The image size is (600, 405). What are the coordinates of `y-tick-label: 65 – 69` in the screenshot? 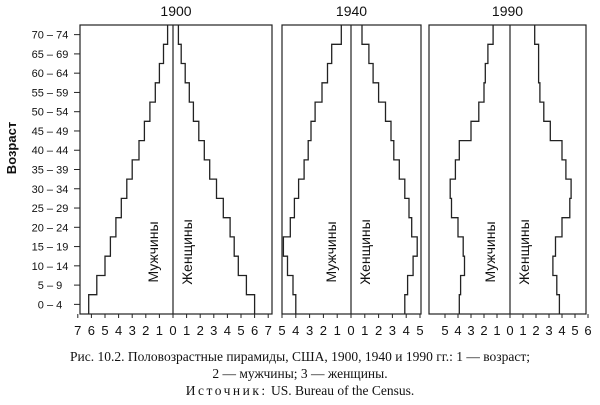 It's located at (50, 55).